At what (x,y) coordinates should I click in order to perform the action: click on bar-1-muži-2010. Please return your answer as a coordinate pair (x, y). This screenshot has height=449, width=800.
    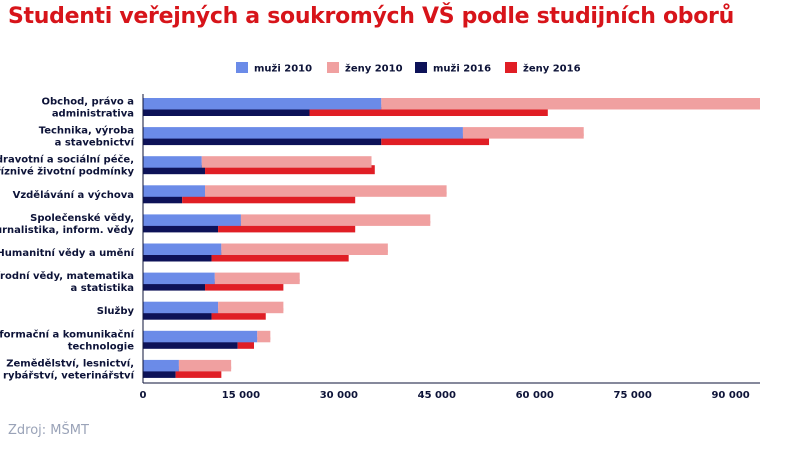
    Looking at the image, I should click on (303, 132).